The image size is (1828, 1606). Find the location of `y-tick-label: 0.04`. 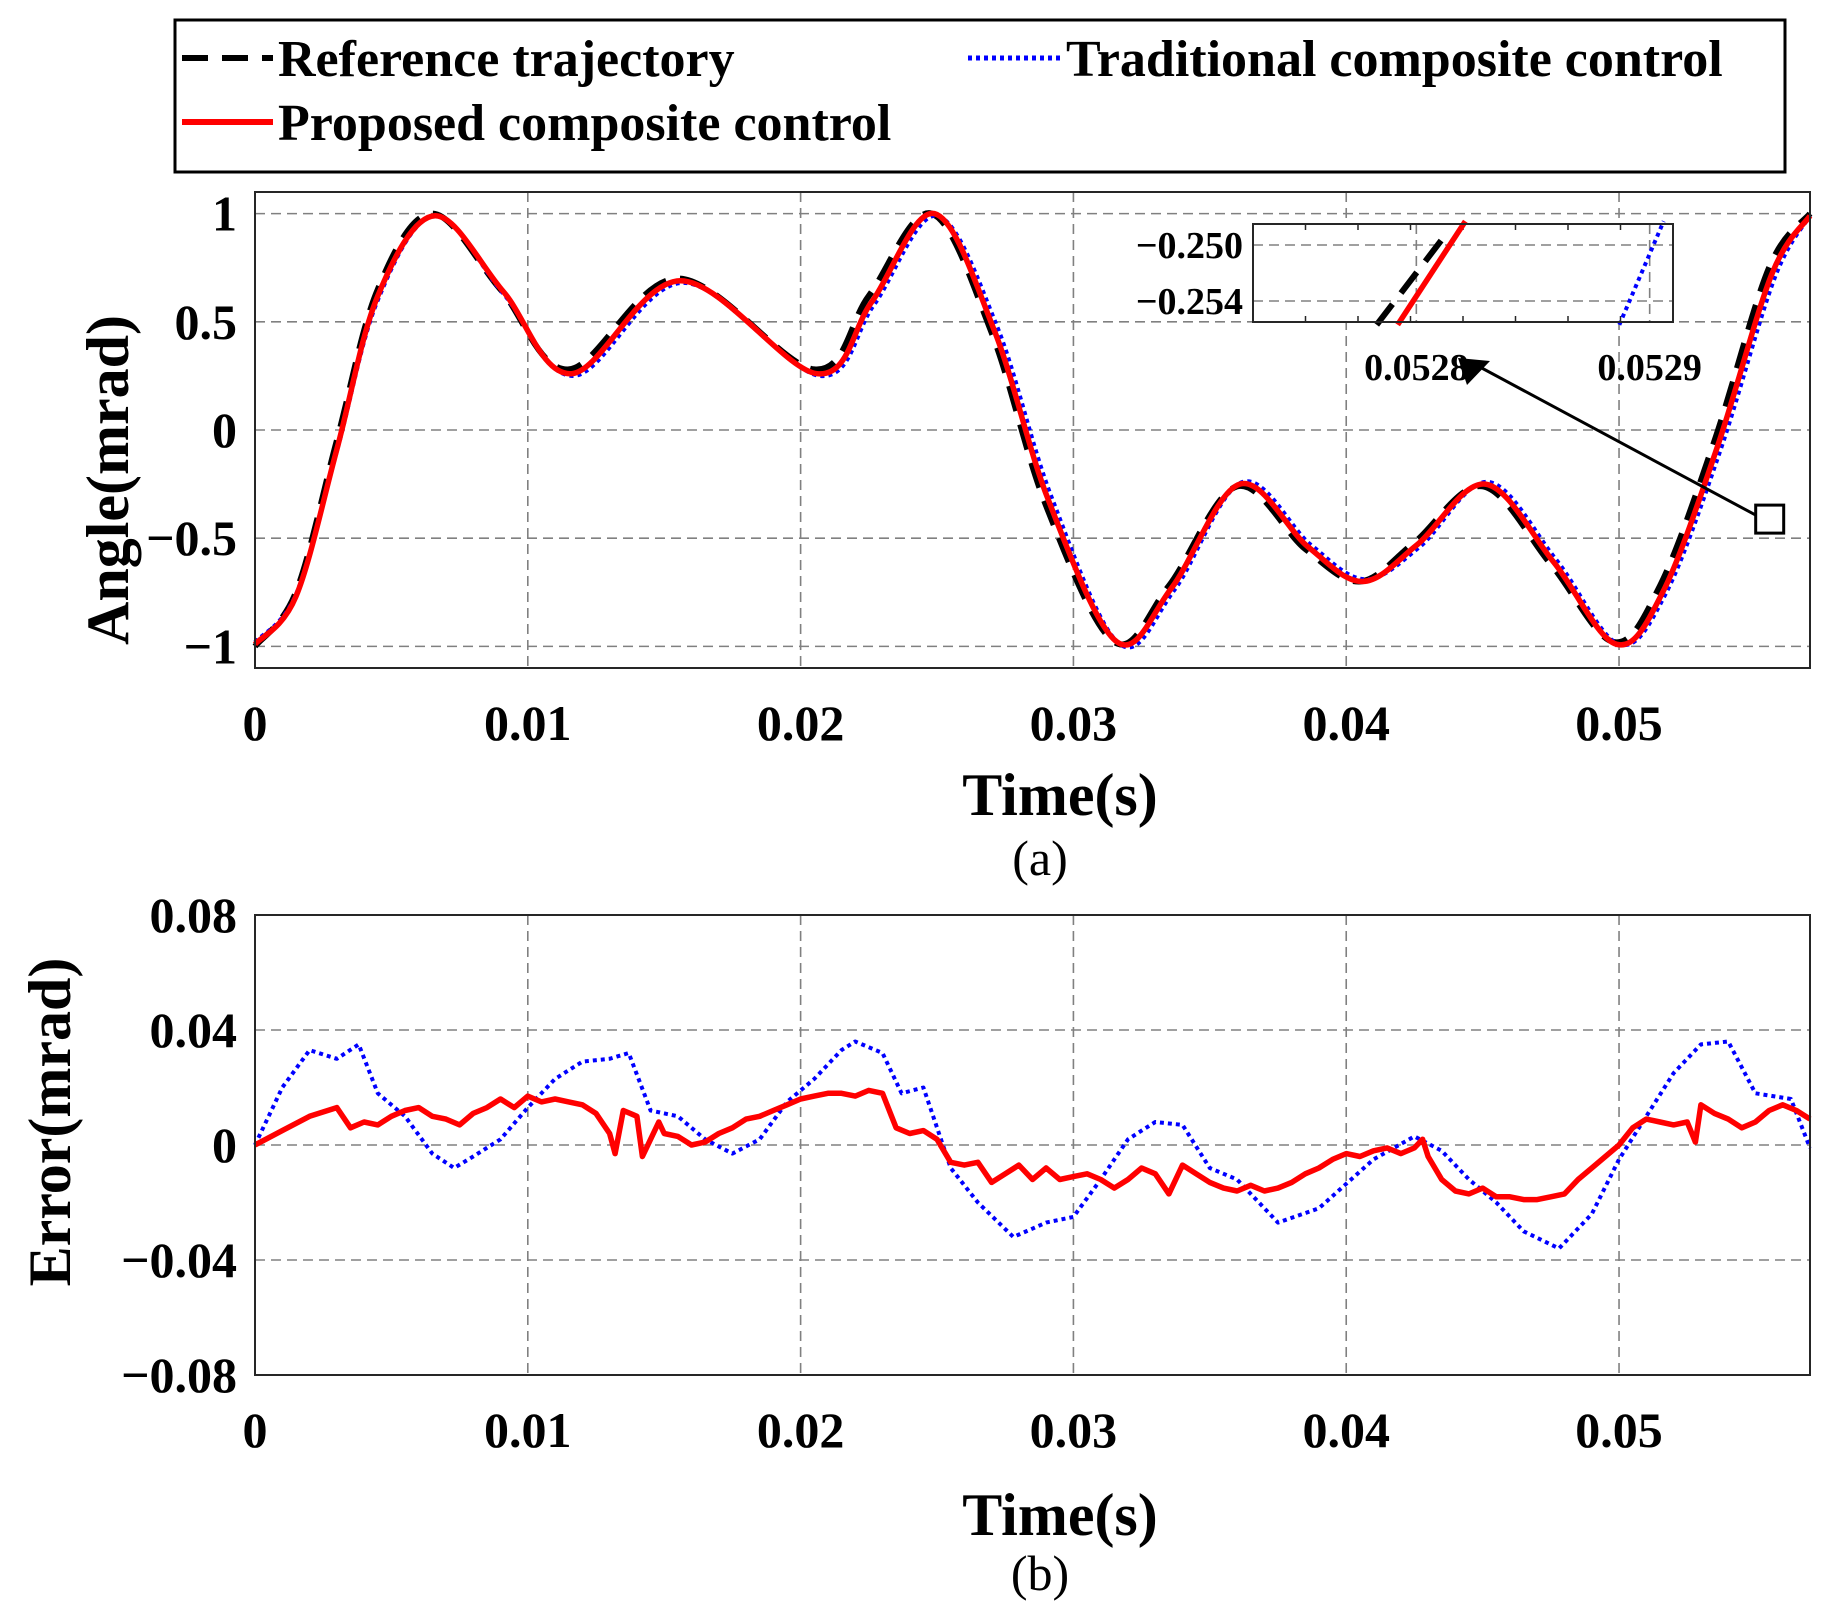

y-tick-label: 0.04 is located at coordinates (194, 1030).